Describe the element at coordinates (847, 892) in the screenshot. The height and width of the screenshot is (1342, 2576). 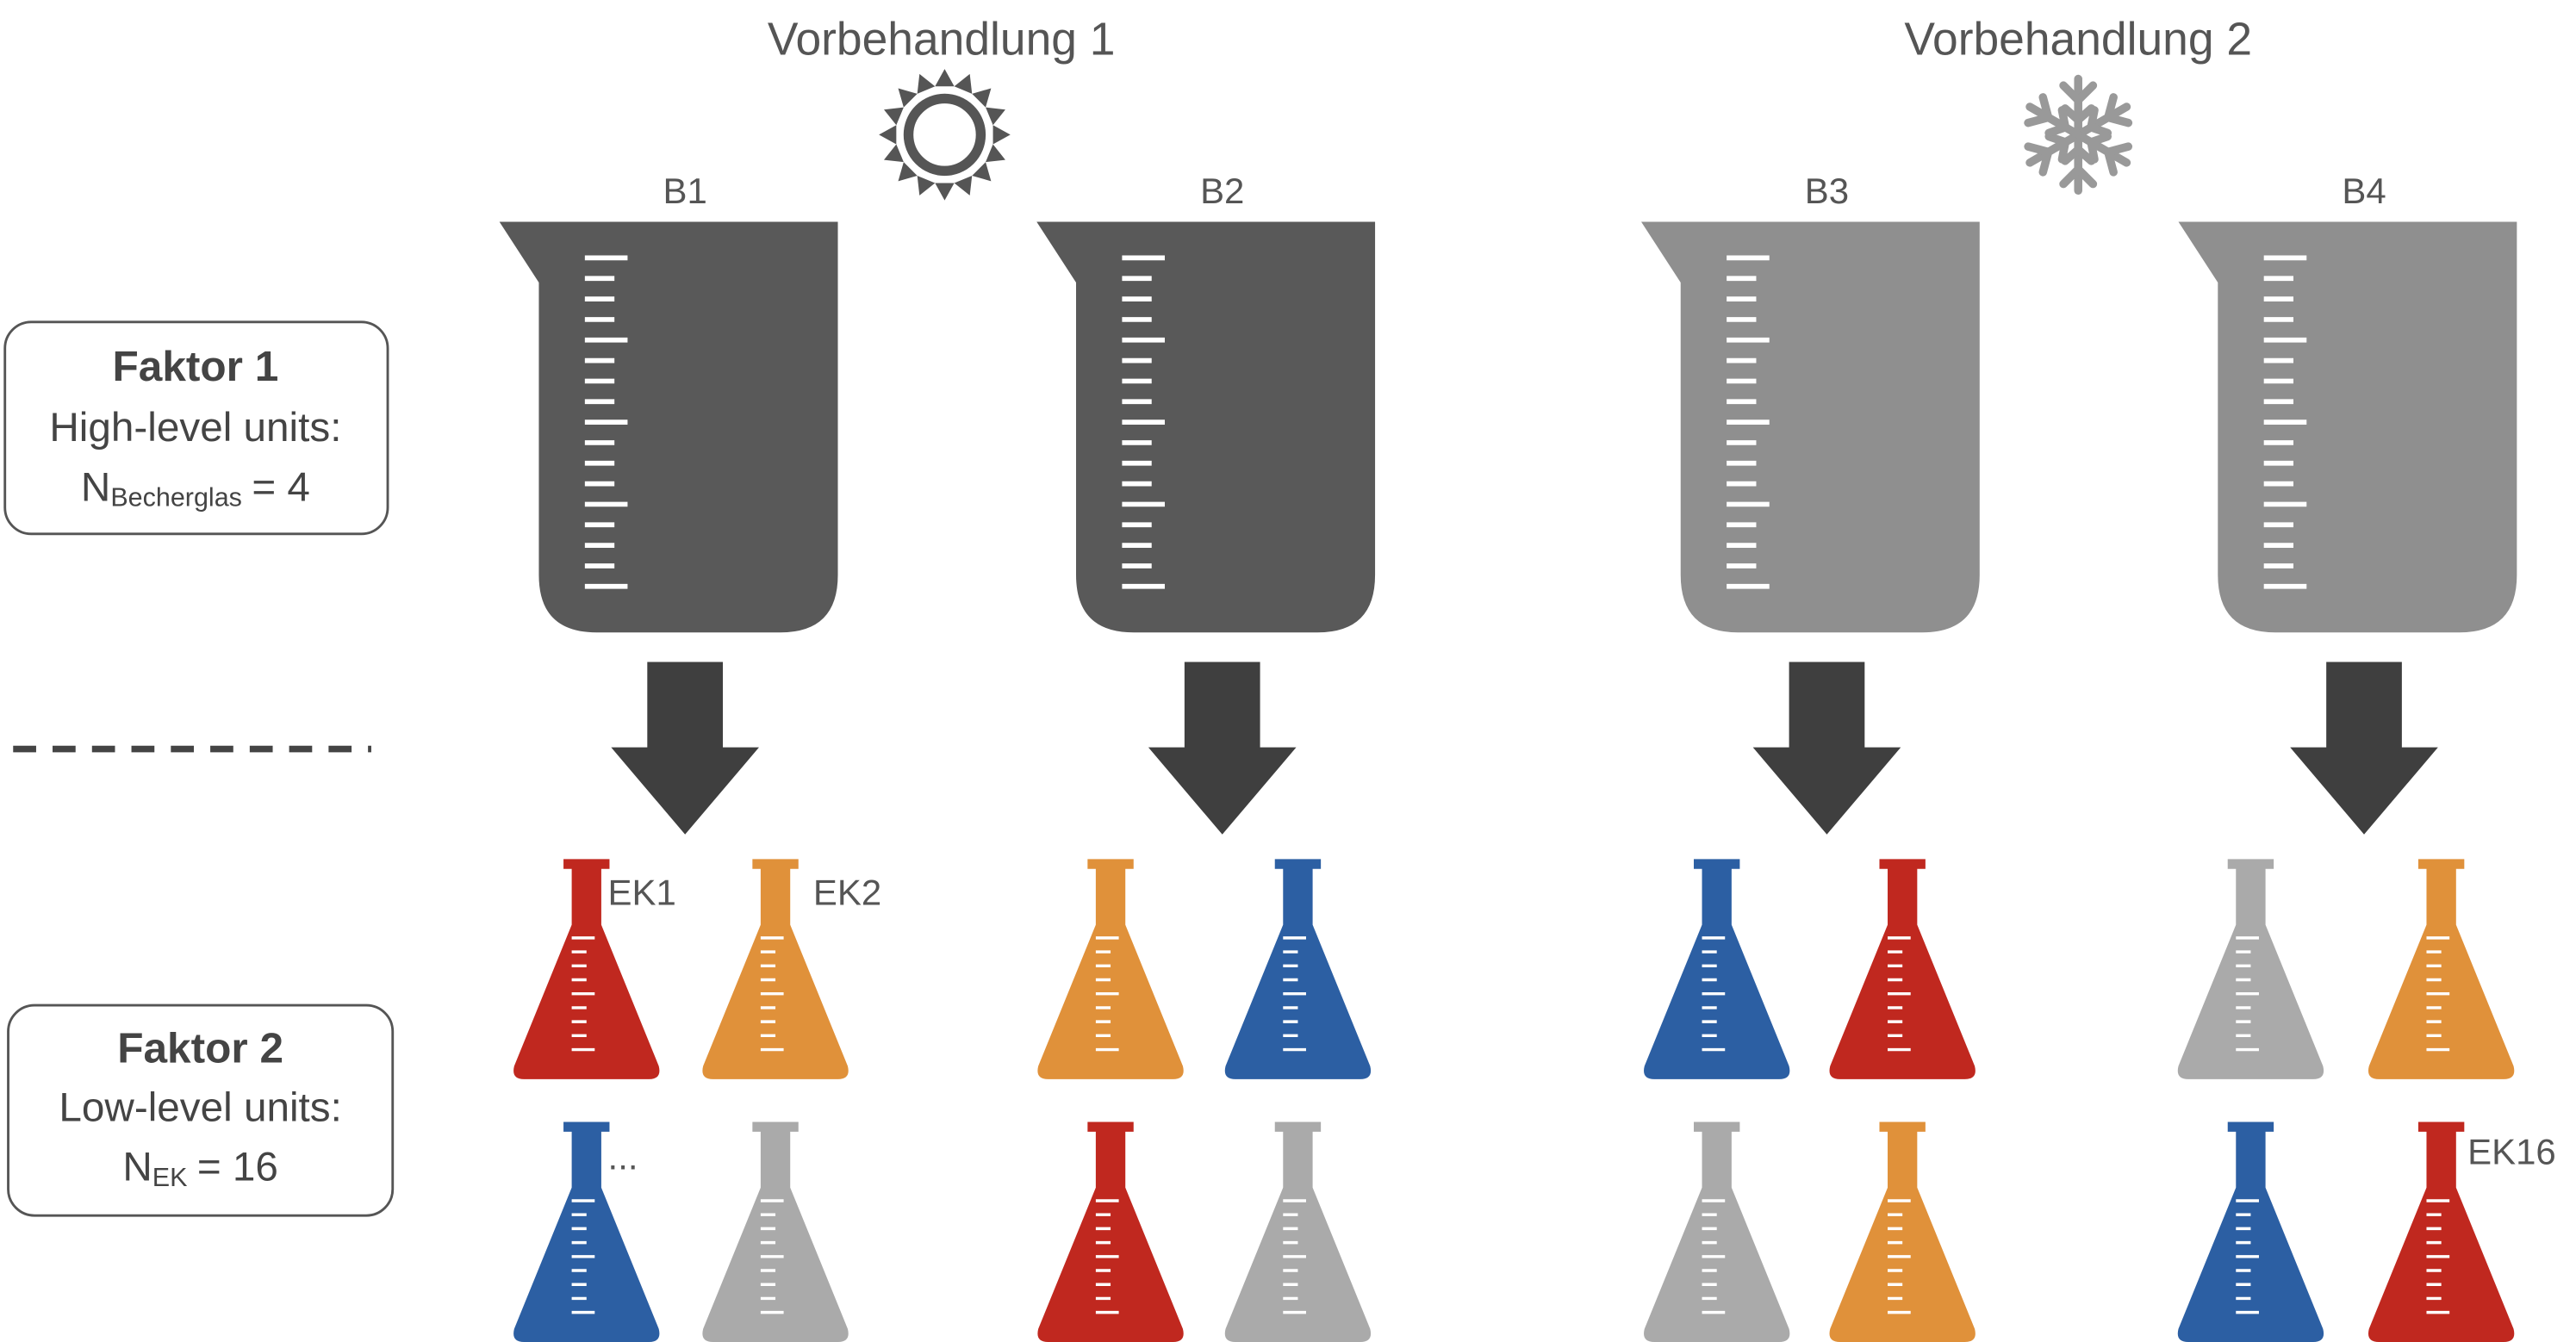
I see `flask-label: EK2` at that location.